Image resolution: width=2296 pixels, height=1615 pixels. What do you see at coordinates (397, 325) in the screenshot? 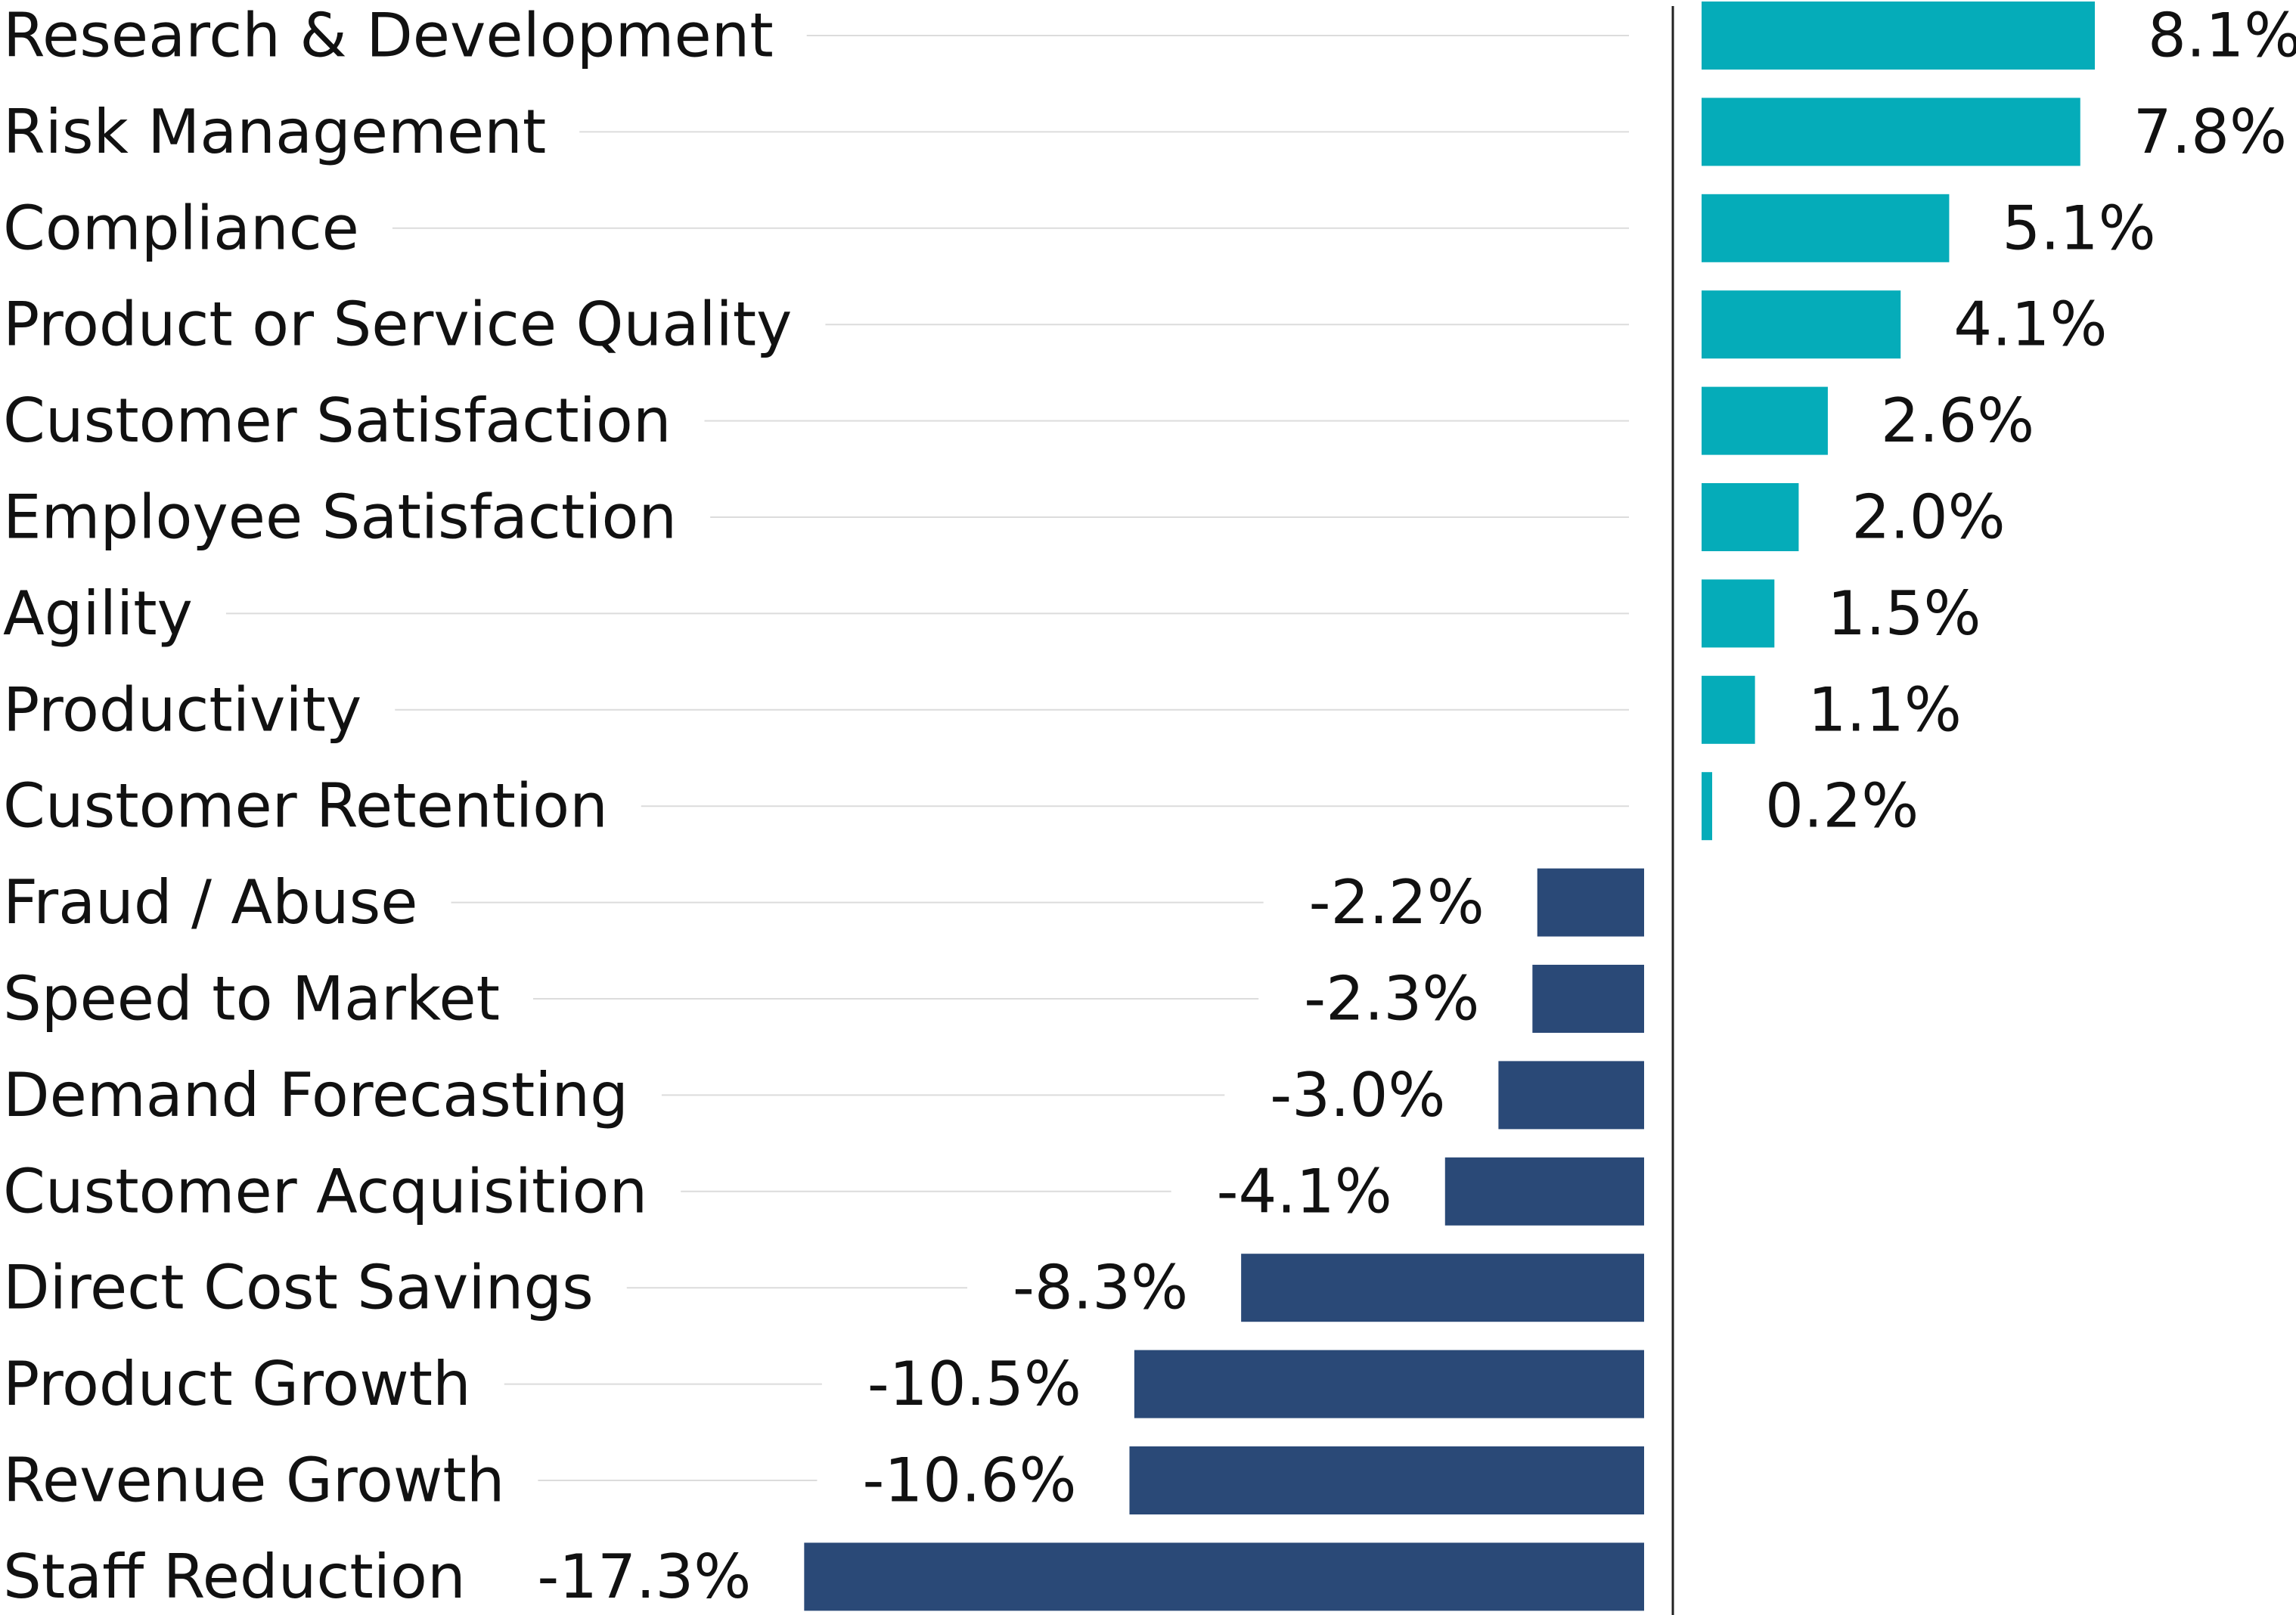
I see `category-label: Product or Service Quality` at bounding box center [397, 325].